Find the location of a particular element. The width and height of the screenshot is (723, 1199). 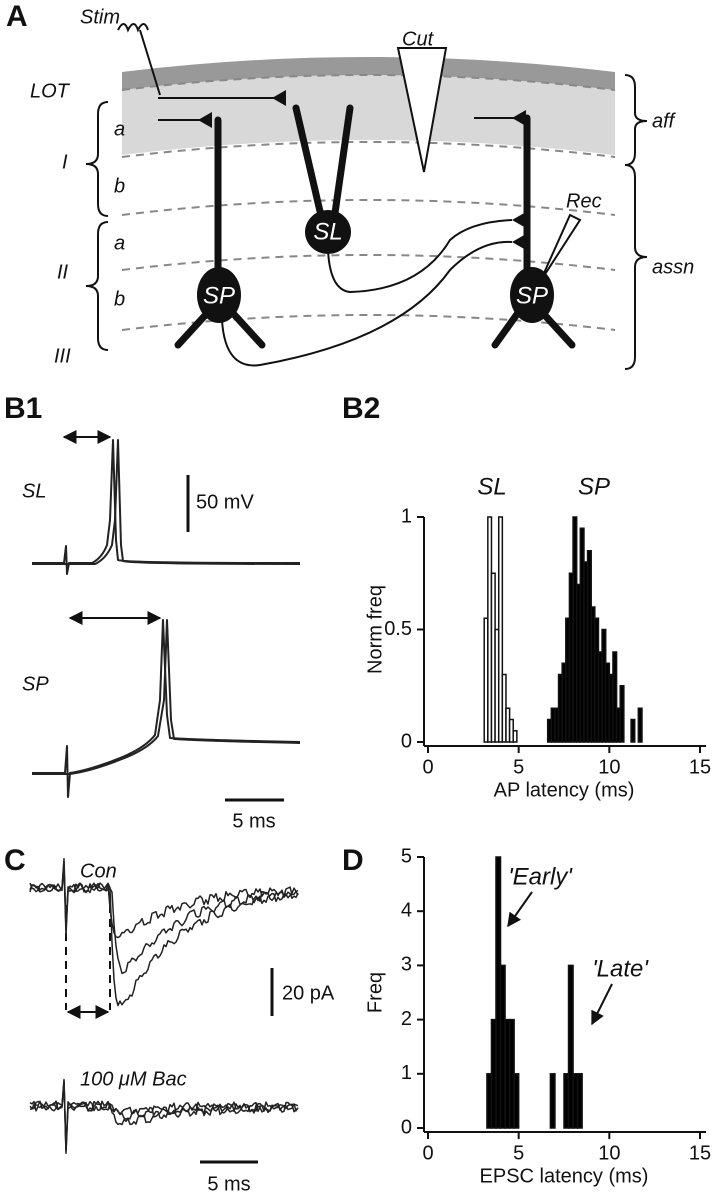

y-tick-label: 0.5 is located at coordinates (398, 629).